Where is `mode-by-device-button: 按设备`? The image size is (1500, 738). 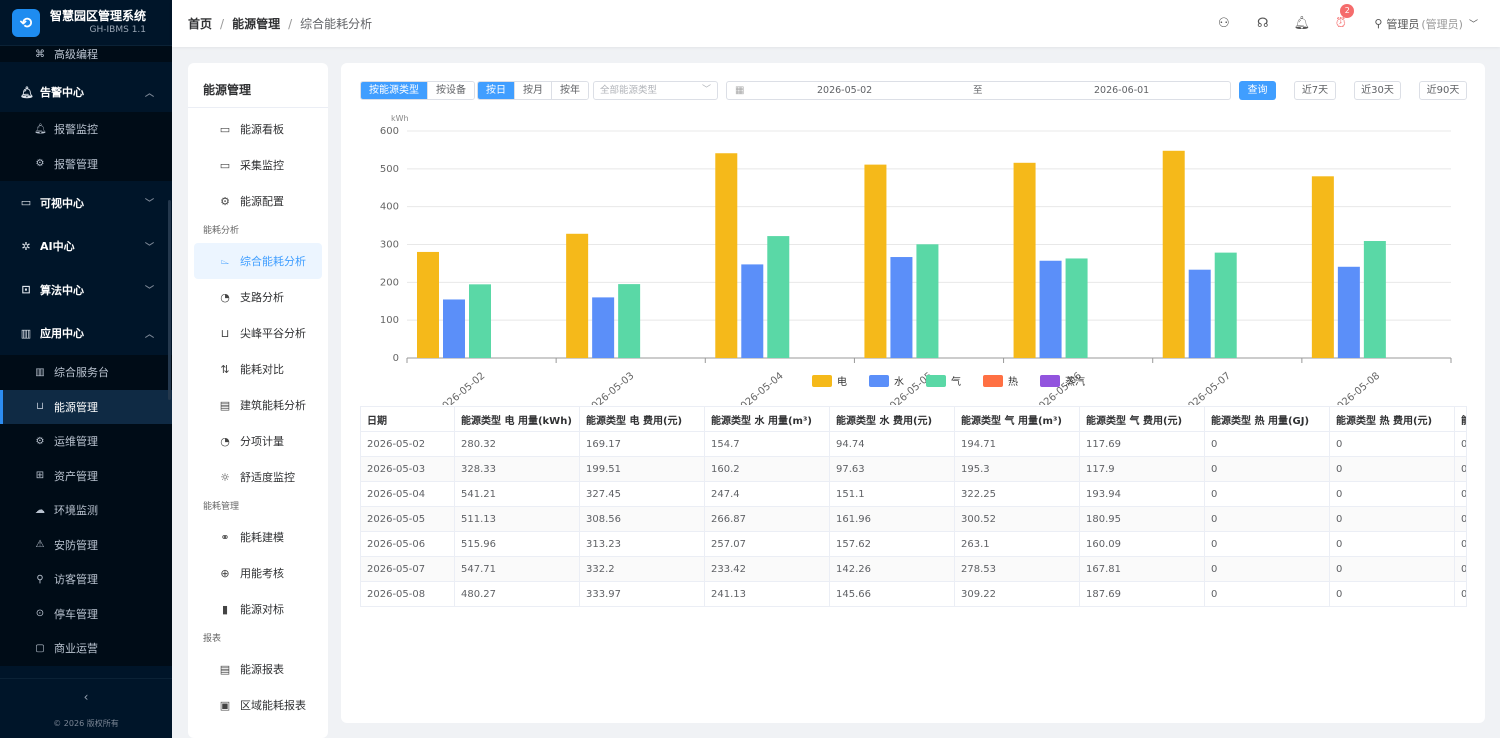 mode-by-device-button: 按设备 is located at coordinates (451, 90).